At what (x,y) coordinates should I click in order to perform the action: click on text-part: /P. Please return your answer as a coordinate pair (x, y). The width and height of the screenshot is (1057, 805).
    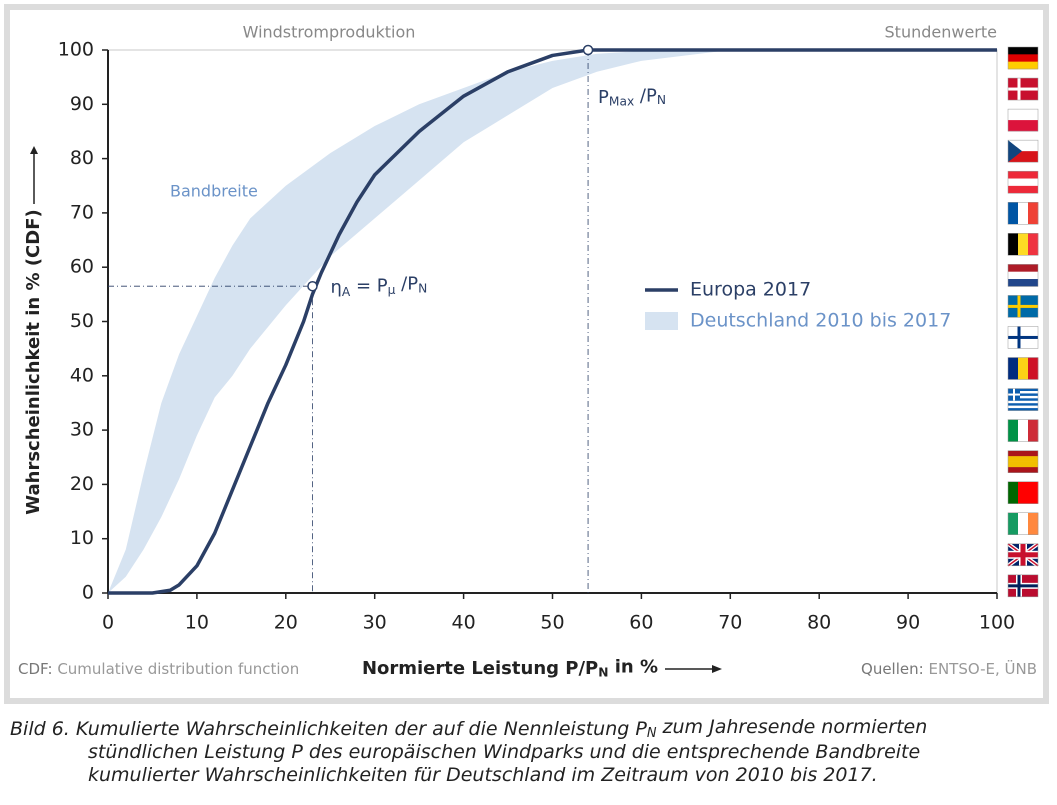
    Looking at the image, I should click on (645, 95).